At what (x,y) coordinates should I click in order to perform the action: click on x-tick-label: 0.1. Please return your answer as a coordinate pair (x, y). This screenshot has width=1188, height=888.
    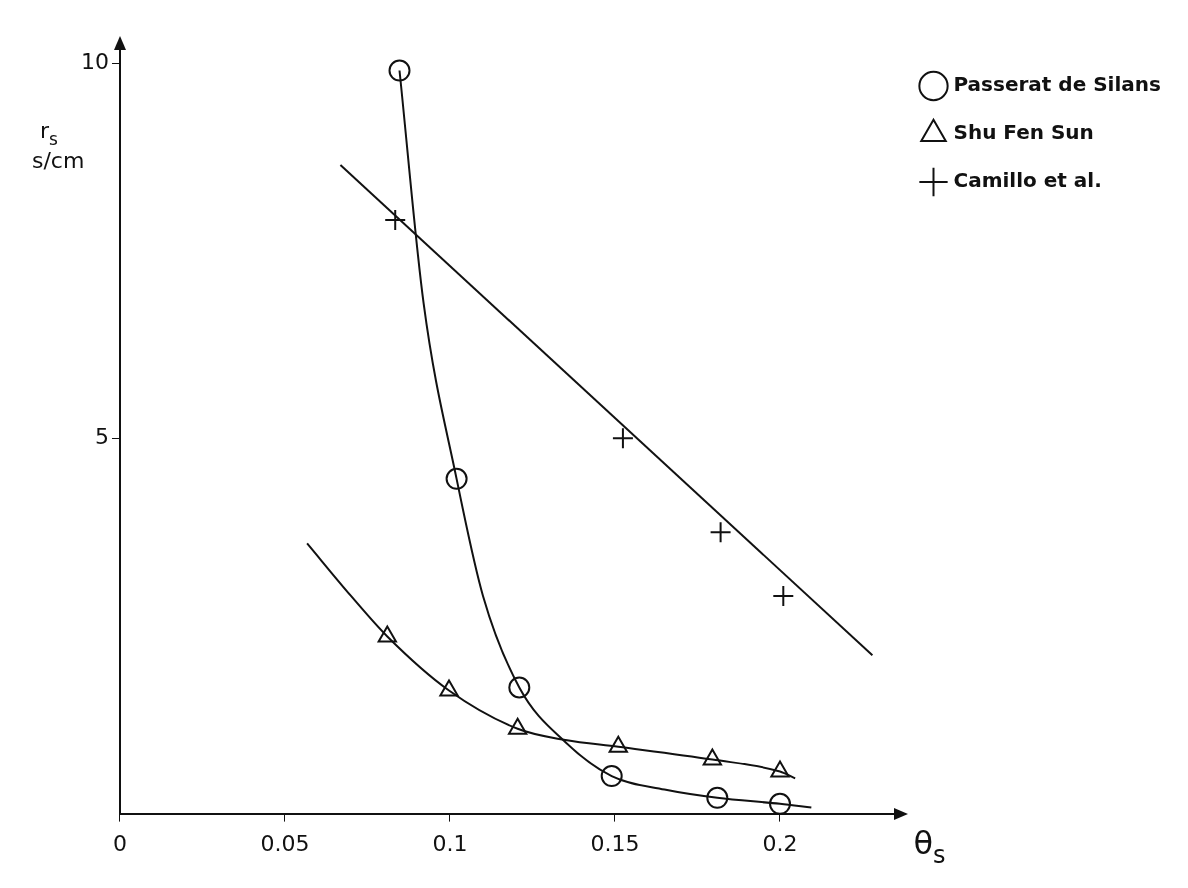
    Looking at the image, I should click on (450, 843).